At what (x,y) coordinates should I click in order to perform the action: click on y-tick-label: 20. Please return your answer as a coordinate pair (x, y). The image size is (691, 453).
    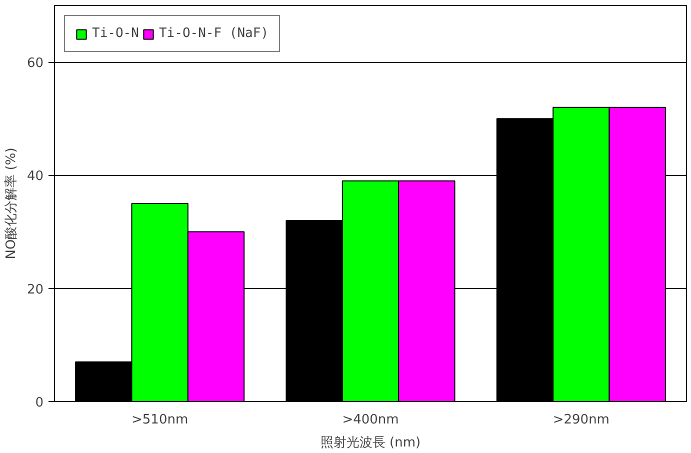
    Looking at the image, I should click on (35, 290).